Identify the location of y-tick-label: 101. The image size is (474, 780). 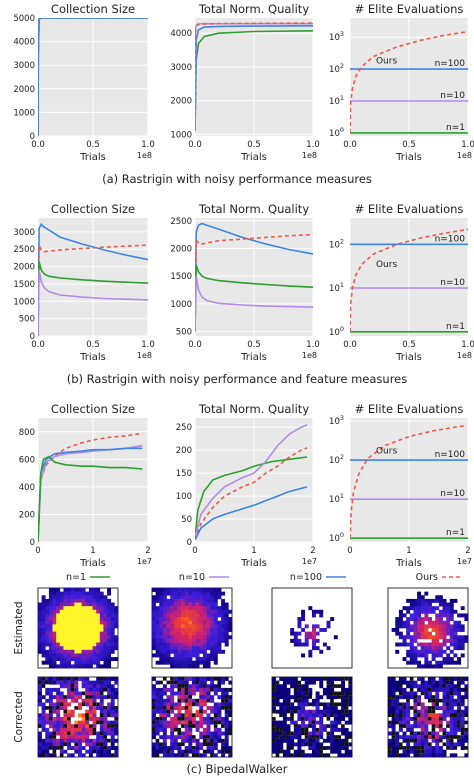
(336, 100).